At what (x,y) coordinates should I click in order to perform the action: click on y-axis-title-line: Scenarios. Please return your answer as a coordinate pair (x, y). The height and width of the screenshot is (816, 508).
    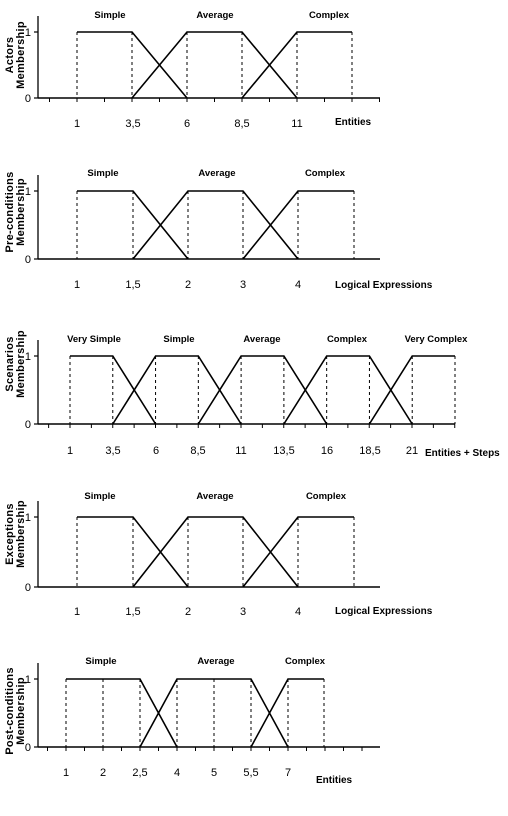
    Looking at the image, I should click on (10, 363).